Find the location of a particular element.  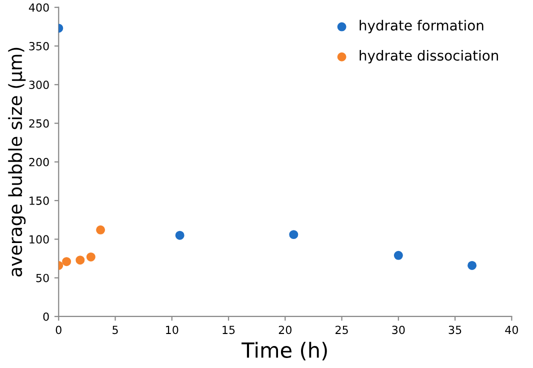

x-axis-title: Time (h) is located at coordinates (284, 351).